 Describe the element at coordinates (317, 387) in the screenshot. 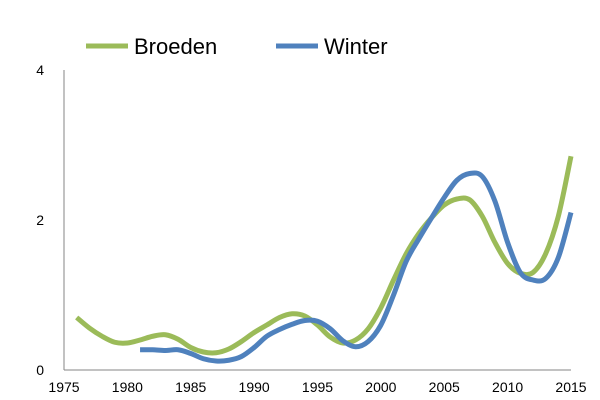

I see `x-tick-label: 1995` at that location.